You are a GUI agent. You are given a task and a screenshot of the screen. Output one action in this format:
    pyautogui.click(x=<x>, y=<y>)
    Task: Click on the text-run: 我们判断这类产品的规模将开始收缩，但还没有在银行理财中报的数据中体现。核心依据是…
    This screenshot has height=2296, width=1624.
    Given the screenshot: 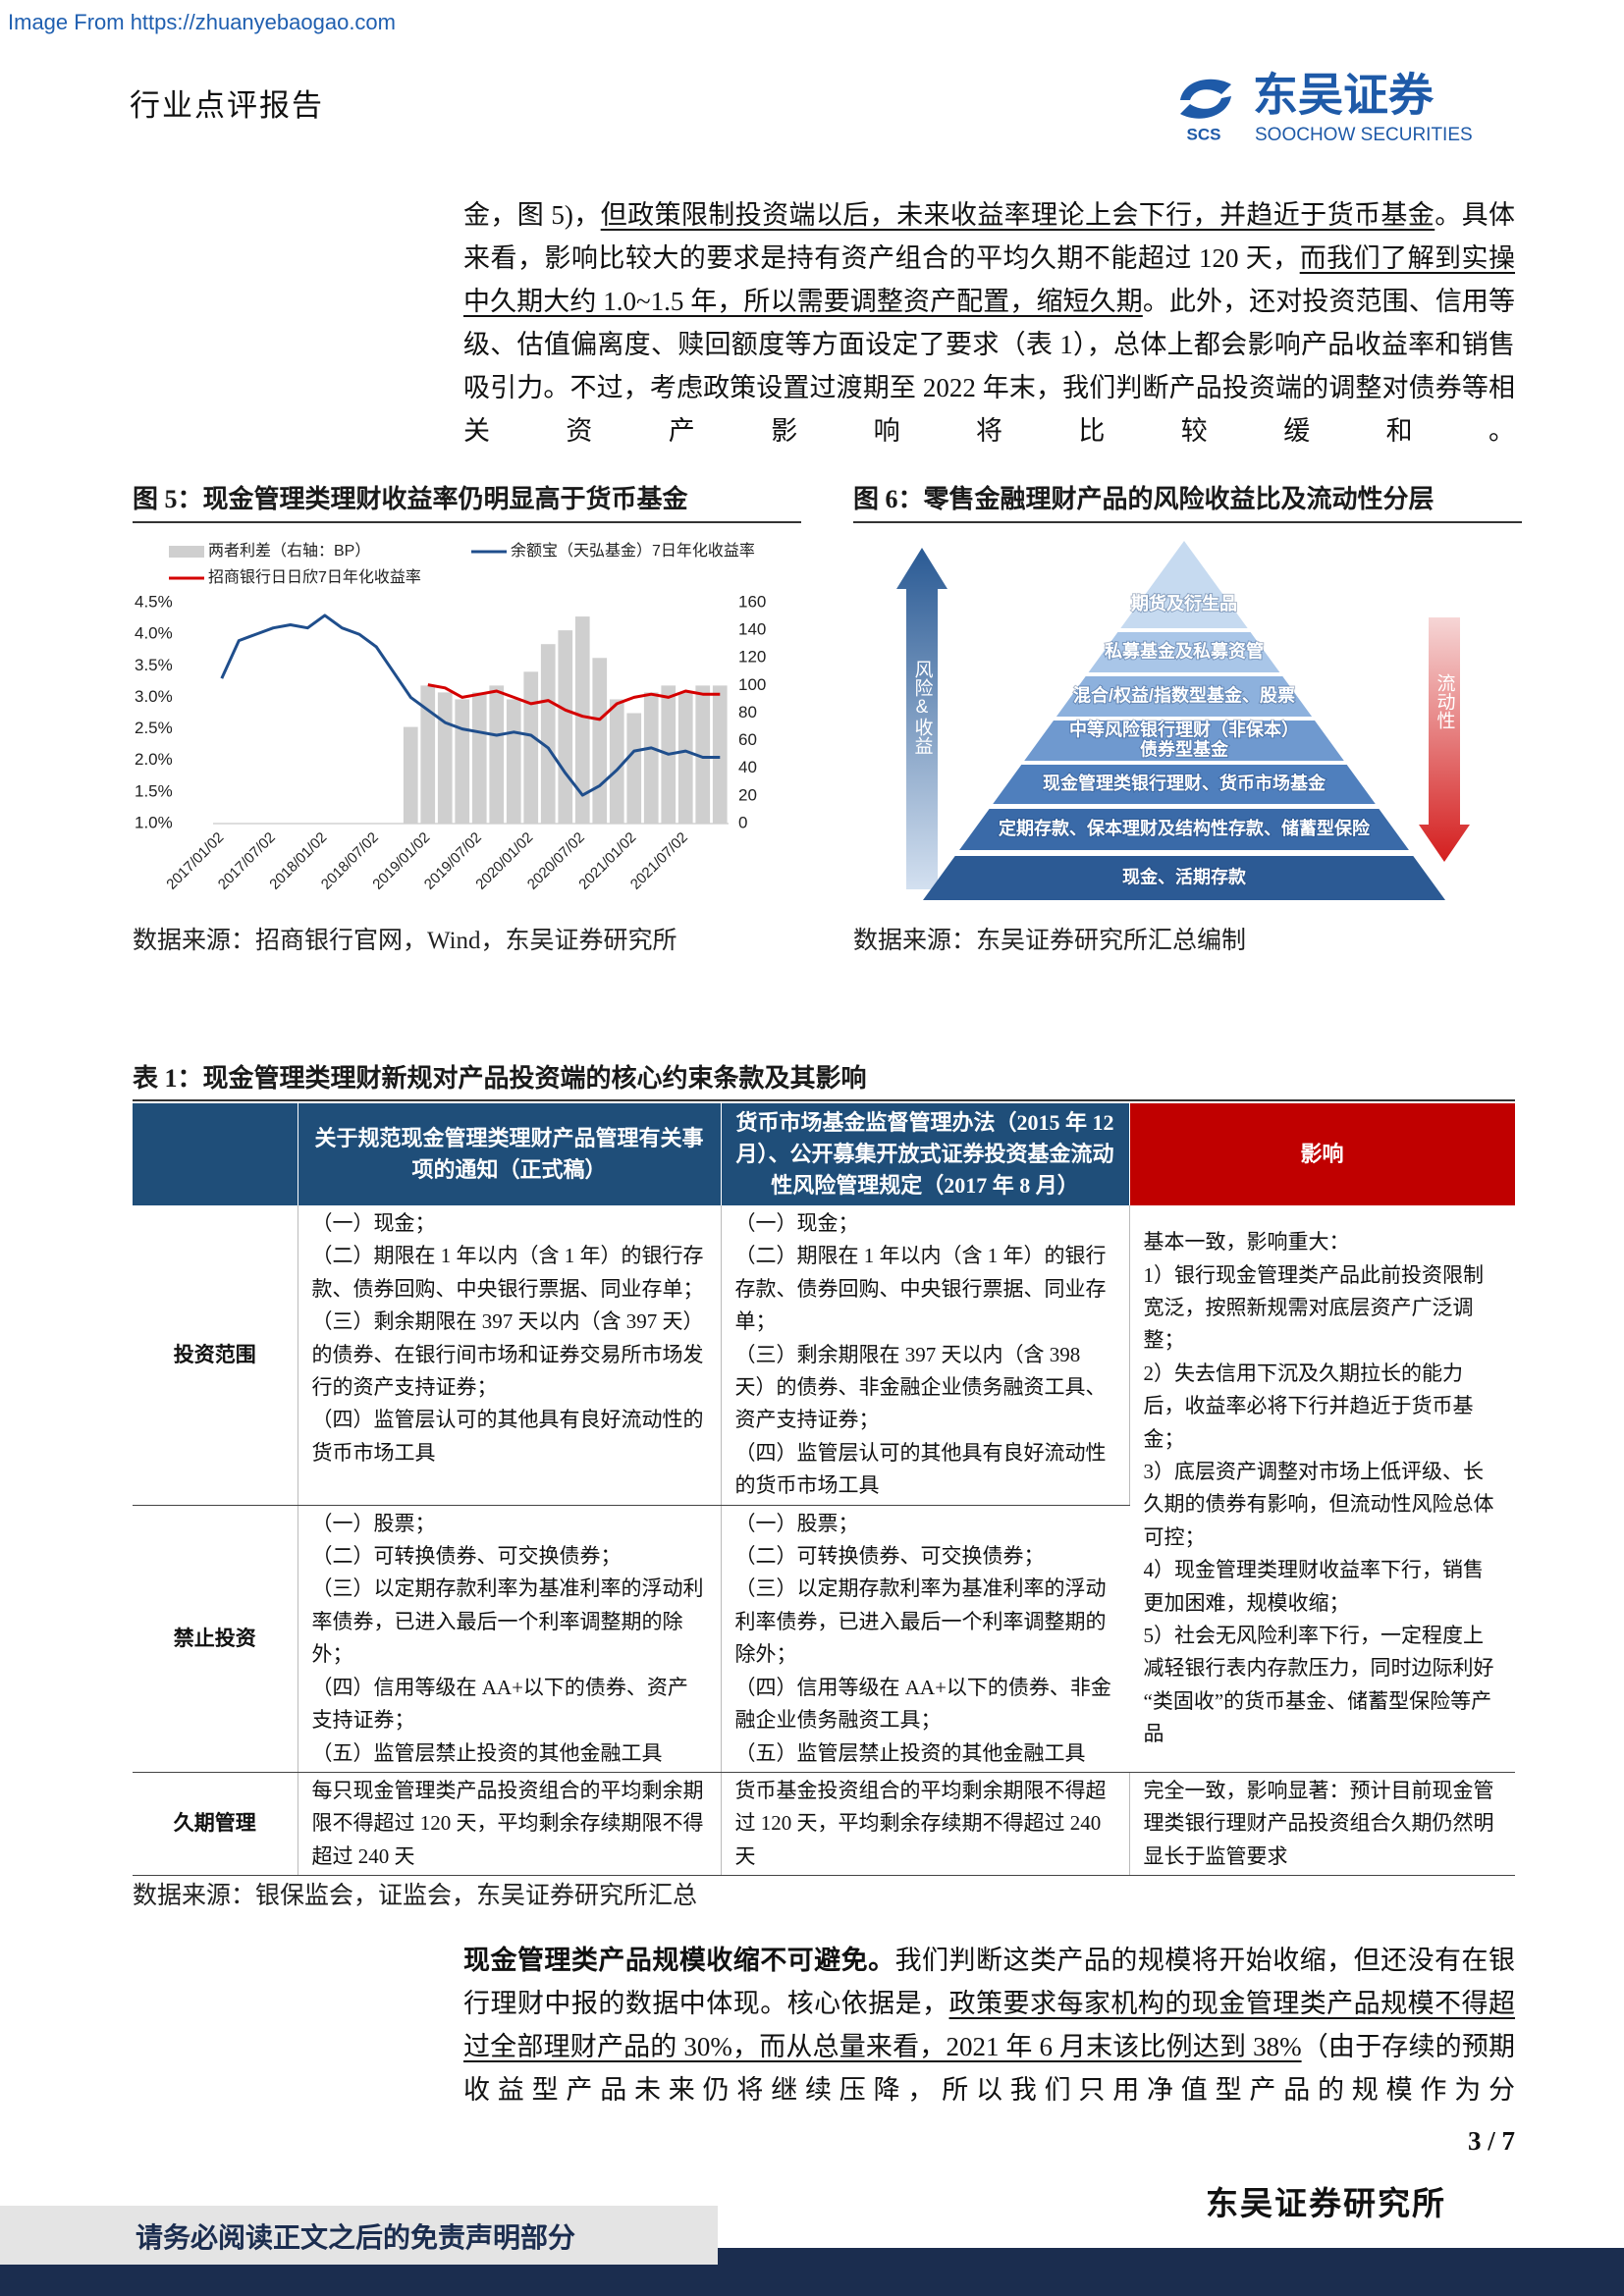 What is the action you would take?
    pyautogui.click(x=989, y=1982)
    